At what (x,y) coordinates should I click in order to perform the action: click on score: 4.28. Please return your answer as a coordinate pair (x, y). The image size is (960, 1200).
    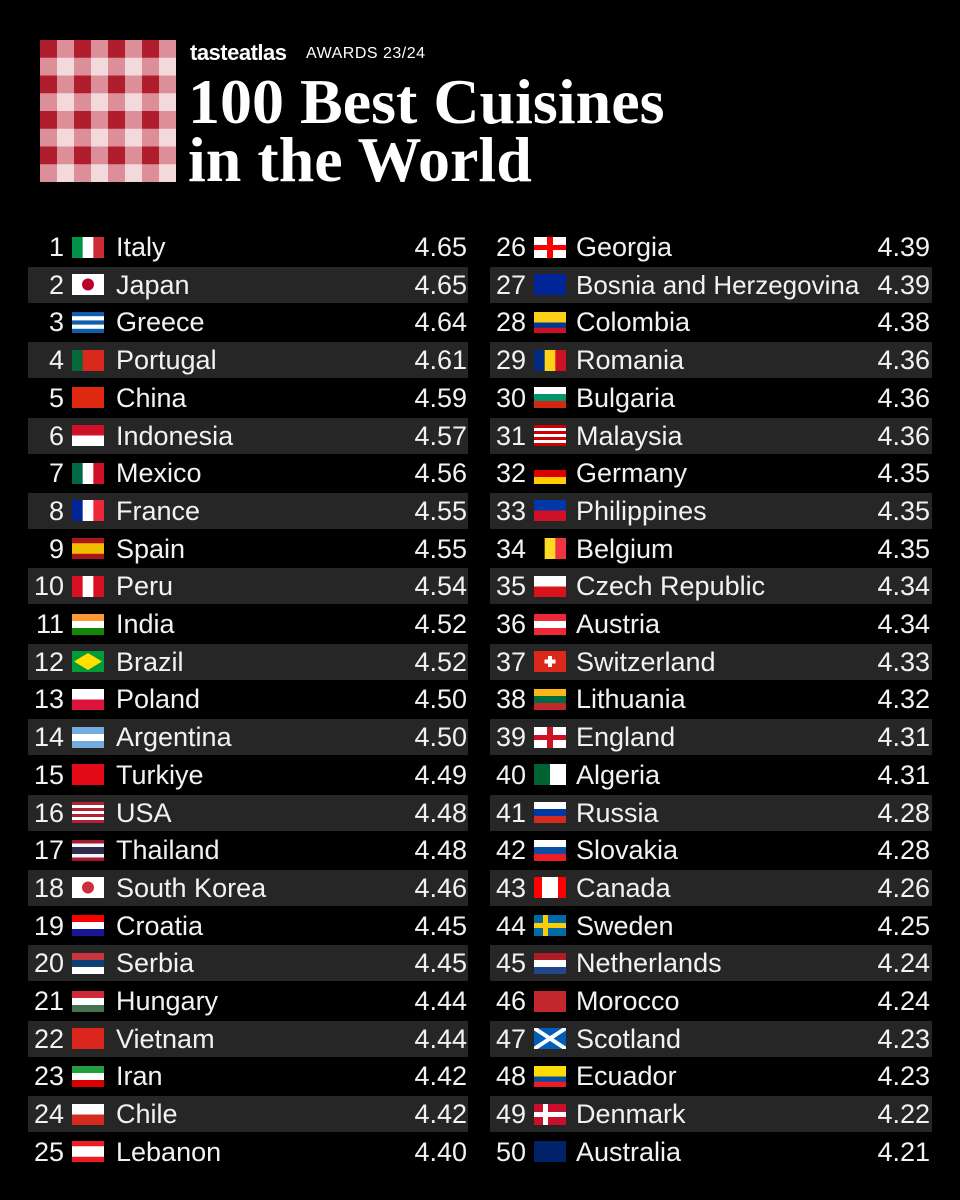
    Looking at the image, I should click on (903, 850).